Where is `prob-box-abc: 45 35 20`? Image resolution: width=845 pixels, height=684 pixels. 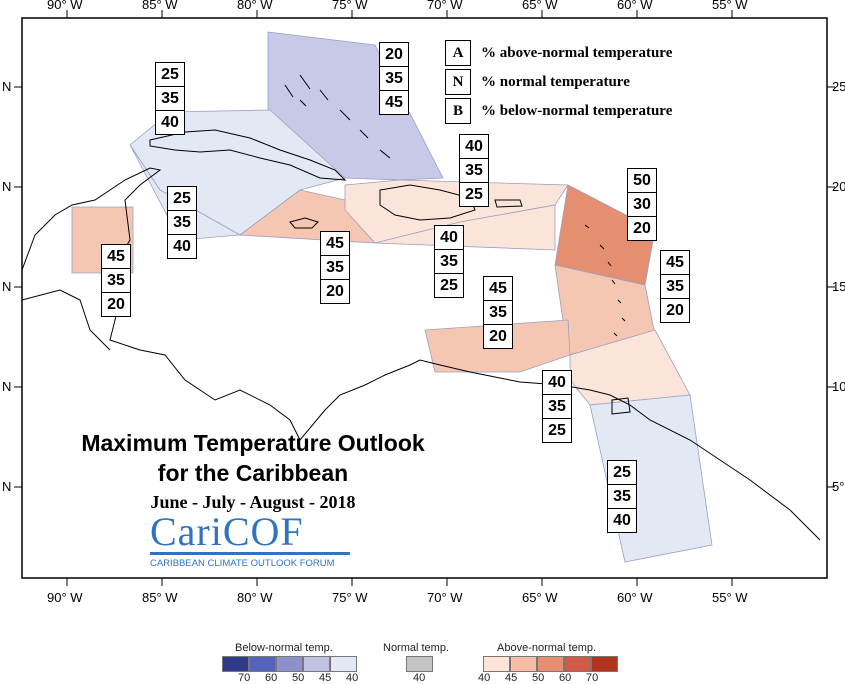 prob-box-abc: 45 35 20 is located at coordinates (498, 312).